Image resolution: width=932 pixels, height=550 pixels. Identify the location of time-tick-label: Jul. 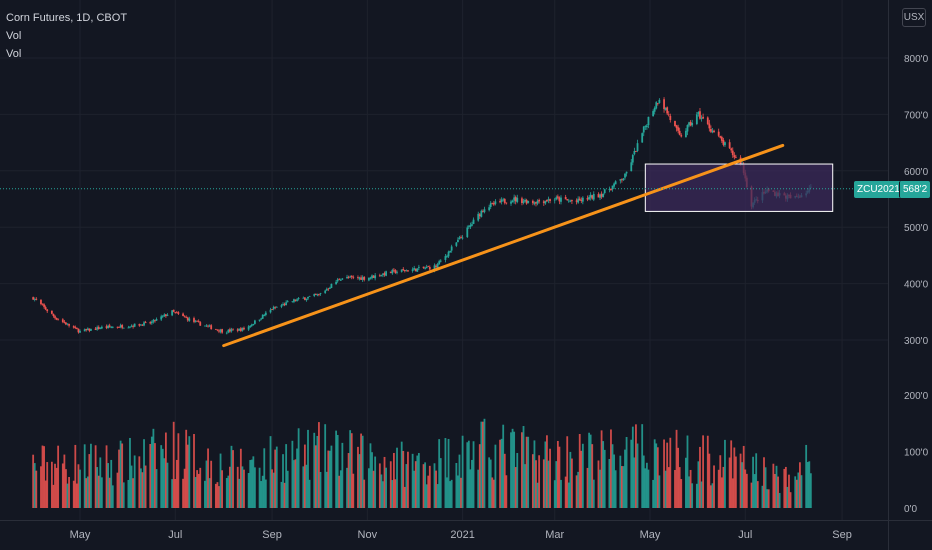
(745, 535).